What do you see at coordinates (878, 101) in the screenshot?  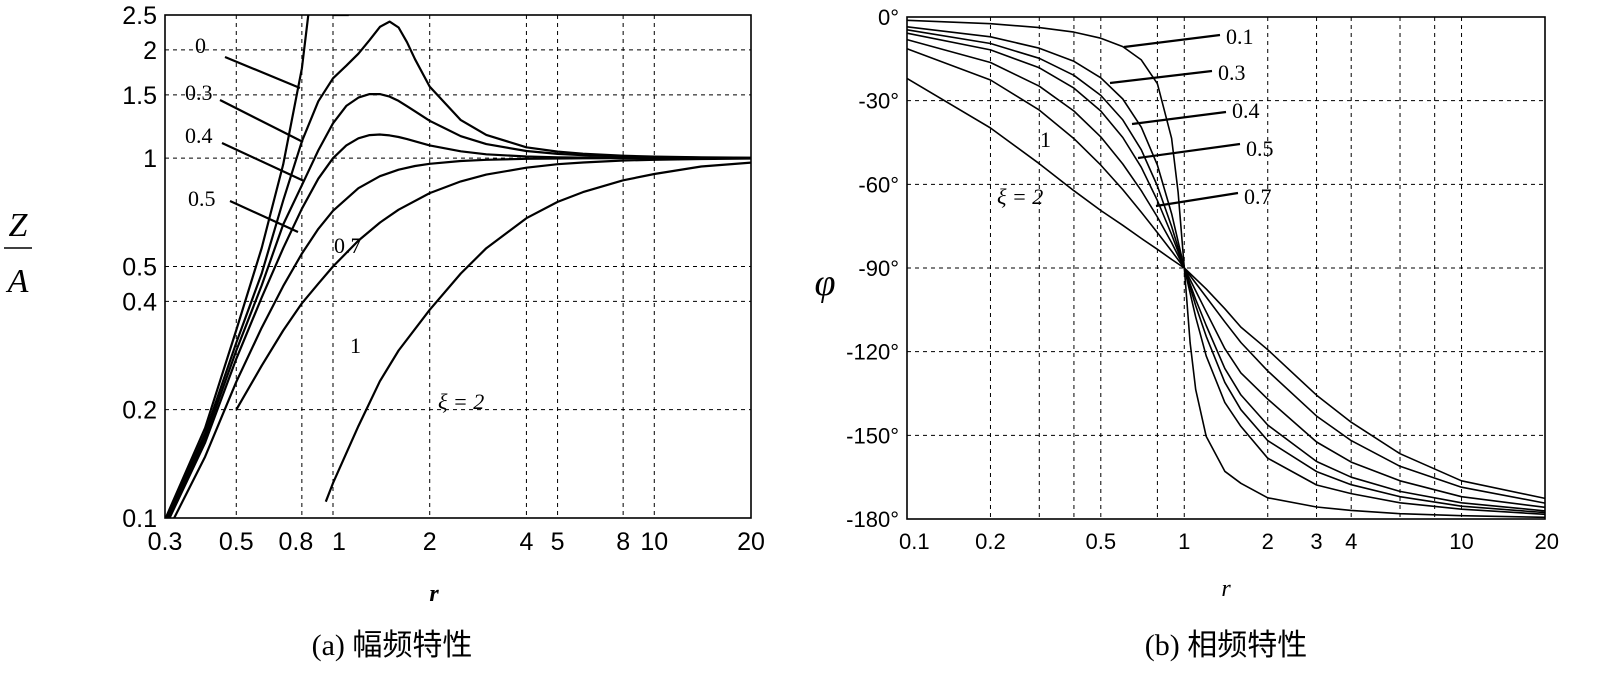 I see `phase-y-tick-label: -30°` at bounding box center [878, 101].